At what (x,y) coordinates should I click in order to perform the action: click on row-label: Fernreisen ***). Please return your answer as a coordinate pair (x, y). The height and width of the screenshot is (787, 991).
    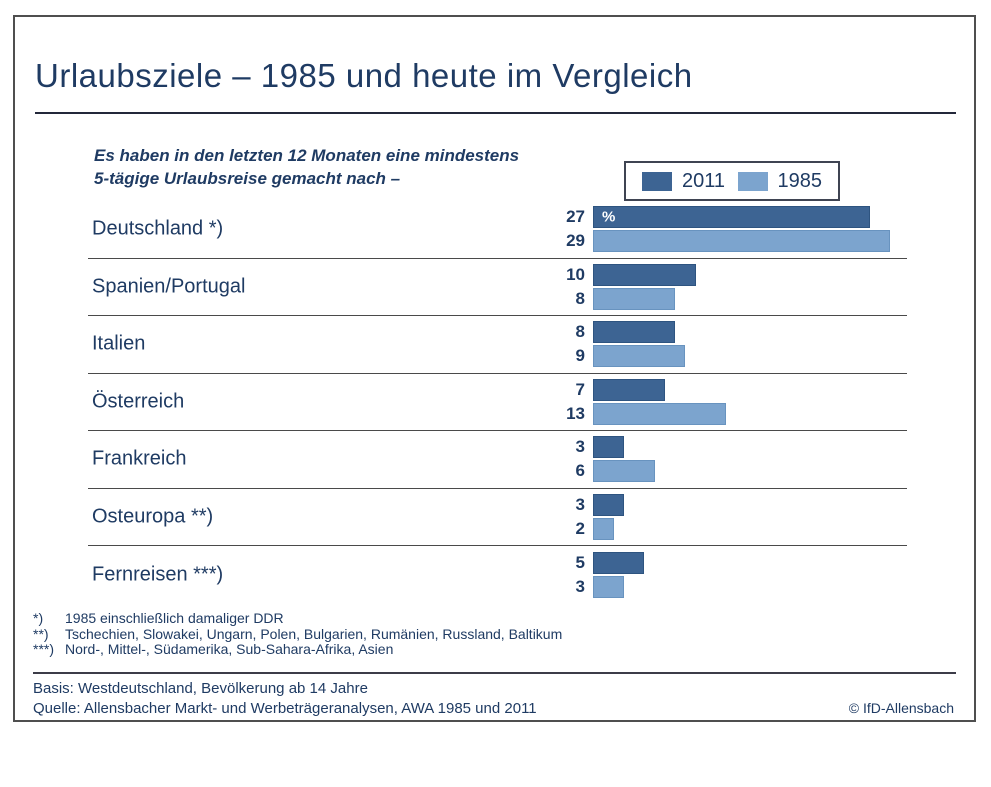
    Looking at the image, I should click on (158, 574).